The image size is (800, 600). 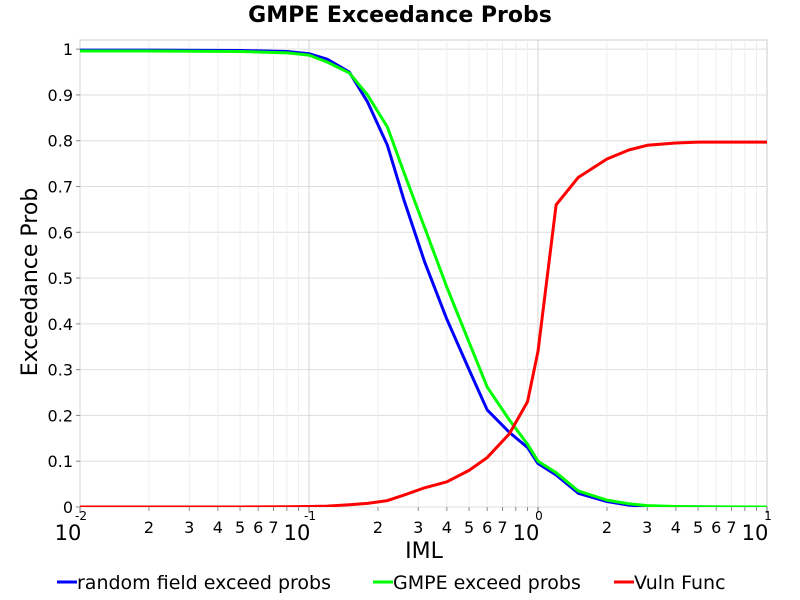 I want to click on x-axis-label: IML, so click(x=424, y=551).